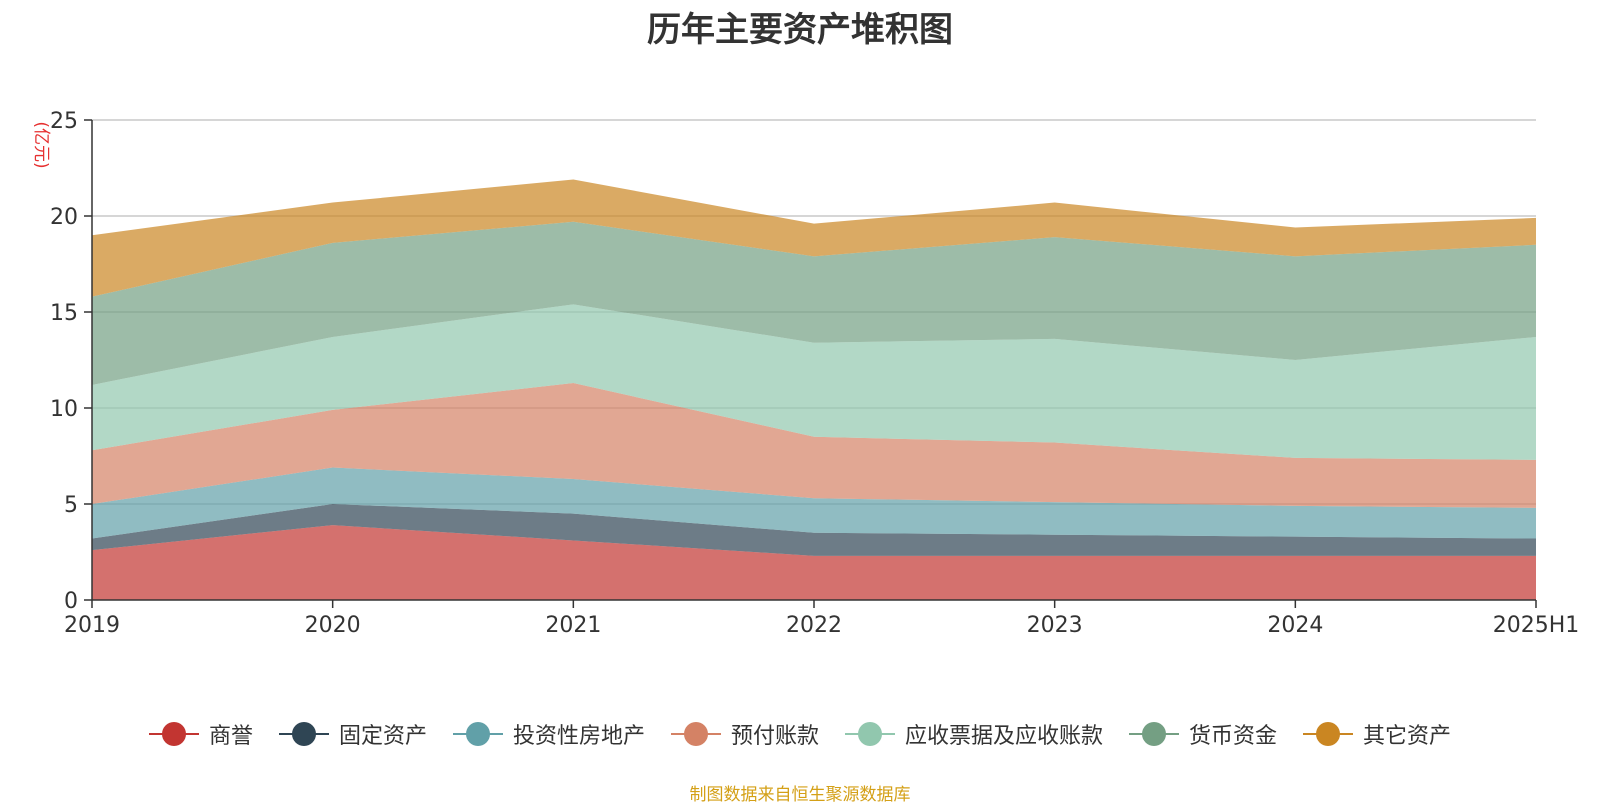 Image resolution: width=1600 pixels, height=805 pixels. What do you see at coordinates (1055, 625) in the screenshot?
I see `x-tick-label: 2023` at bounding box center [1055, 625].